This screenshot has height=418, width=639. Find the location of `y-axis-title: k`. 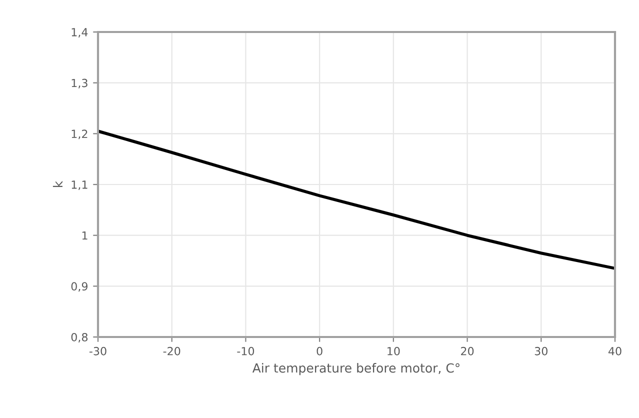

y-axis-title: k is located at coordinates (57, 183).